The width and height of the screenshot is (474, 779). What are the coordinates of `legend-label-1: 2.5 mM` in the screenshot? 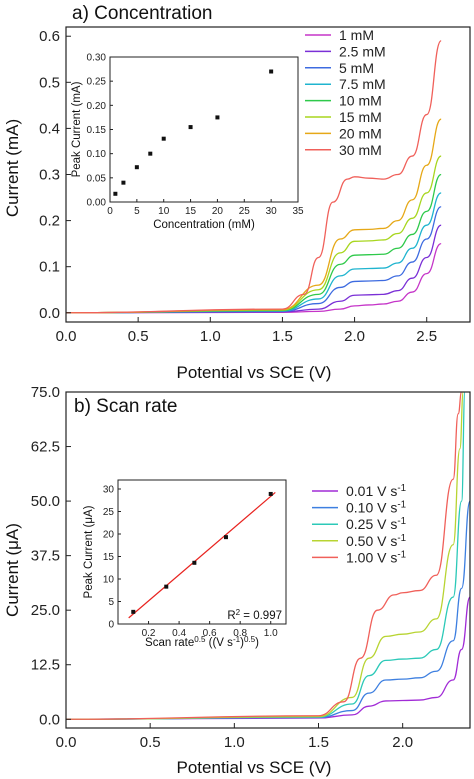 It's located at (362, 51).